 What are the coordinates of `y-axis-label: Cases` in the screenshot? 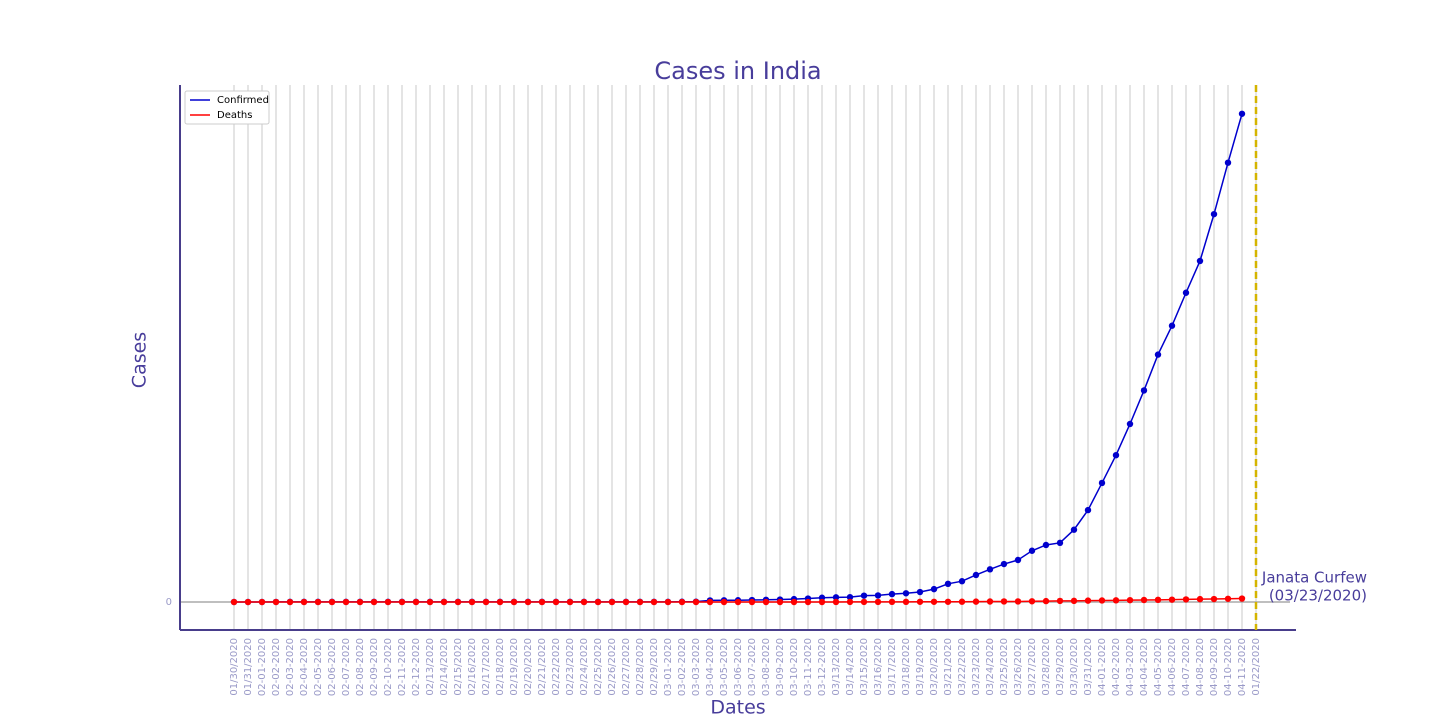 It's located at (140, 360).